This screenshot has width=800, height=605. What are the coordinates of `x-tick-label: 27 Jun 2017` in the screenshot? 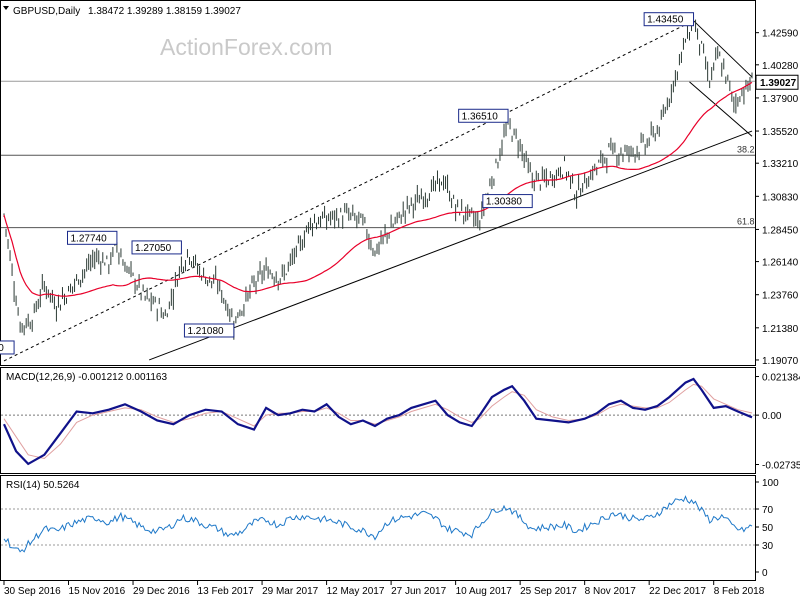 It's located at (418, 591).